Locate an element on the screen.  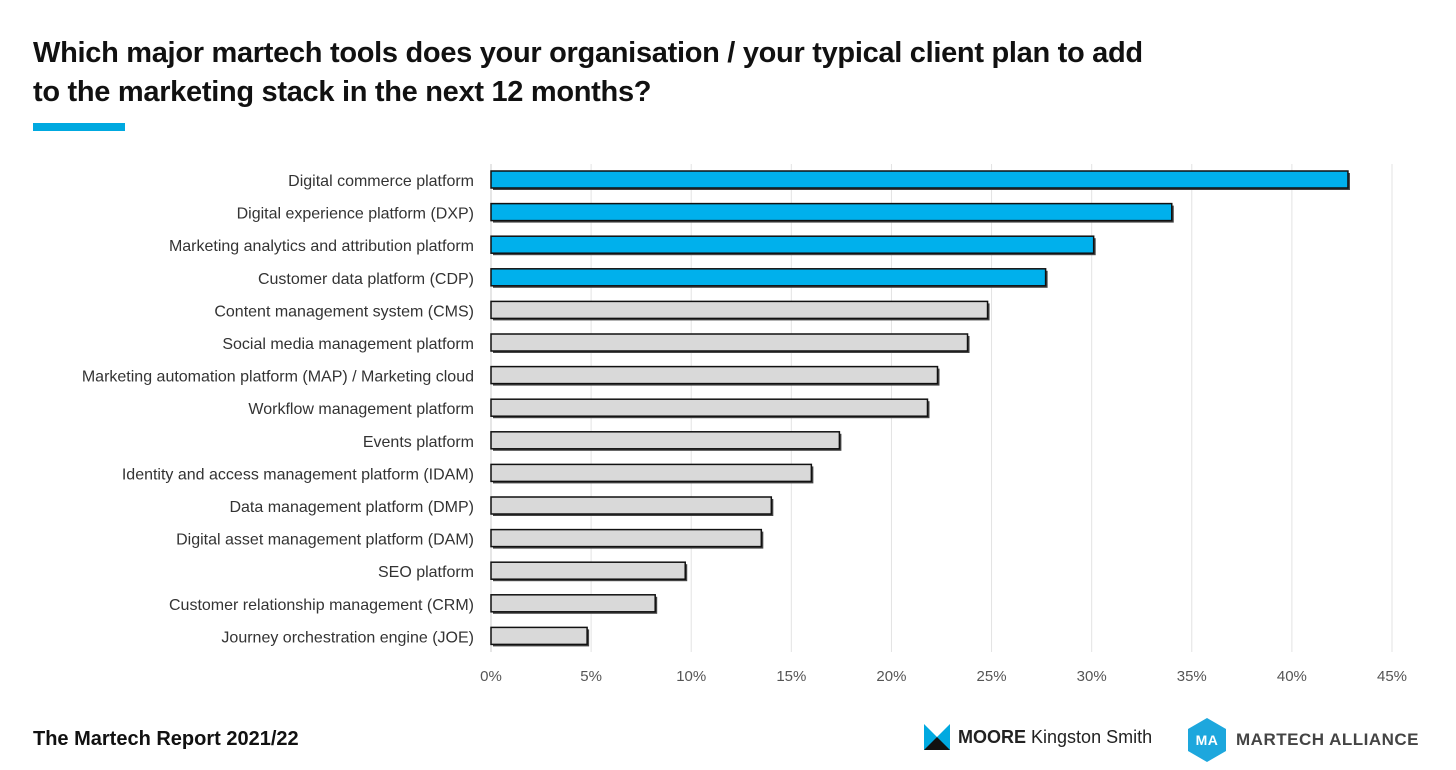
category-label: Events platform is located at coordinates (418, 442).